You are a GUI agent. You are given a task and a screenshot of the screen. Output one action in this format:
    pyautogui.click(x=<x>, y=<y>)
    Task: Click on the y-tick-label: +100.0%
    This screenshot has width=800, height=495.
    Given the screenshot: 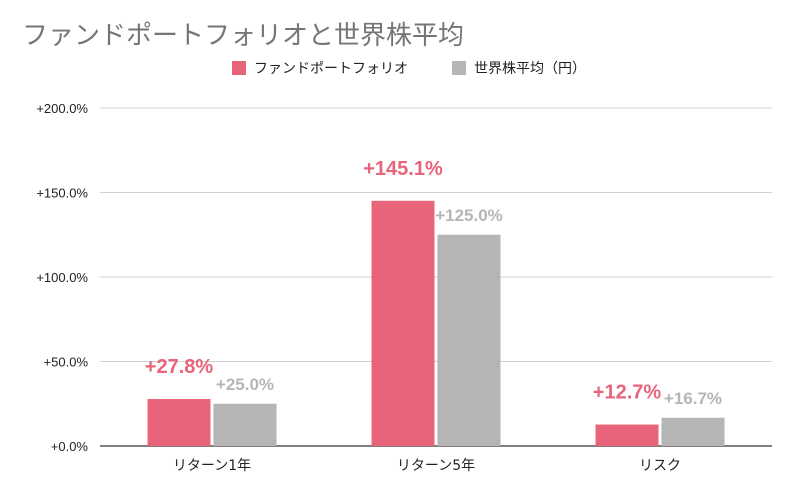 What is the action you would take?
    pyautogui.click(x=62, y=277)
    